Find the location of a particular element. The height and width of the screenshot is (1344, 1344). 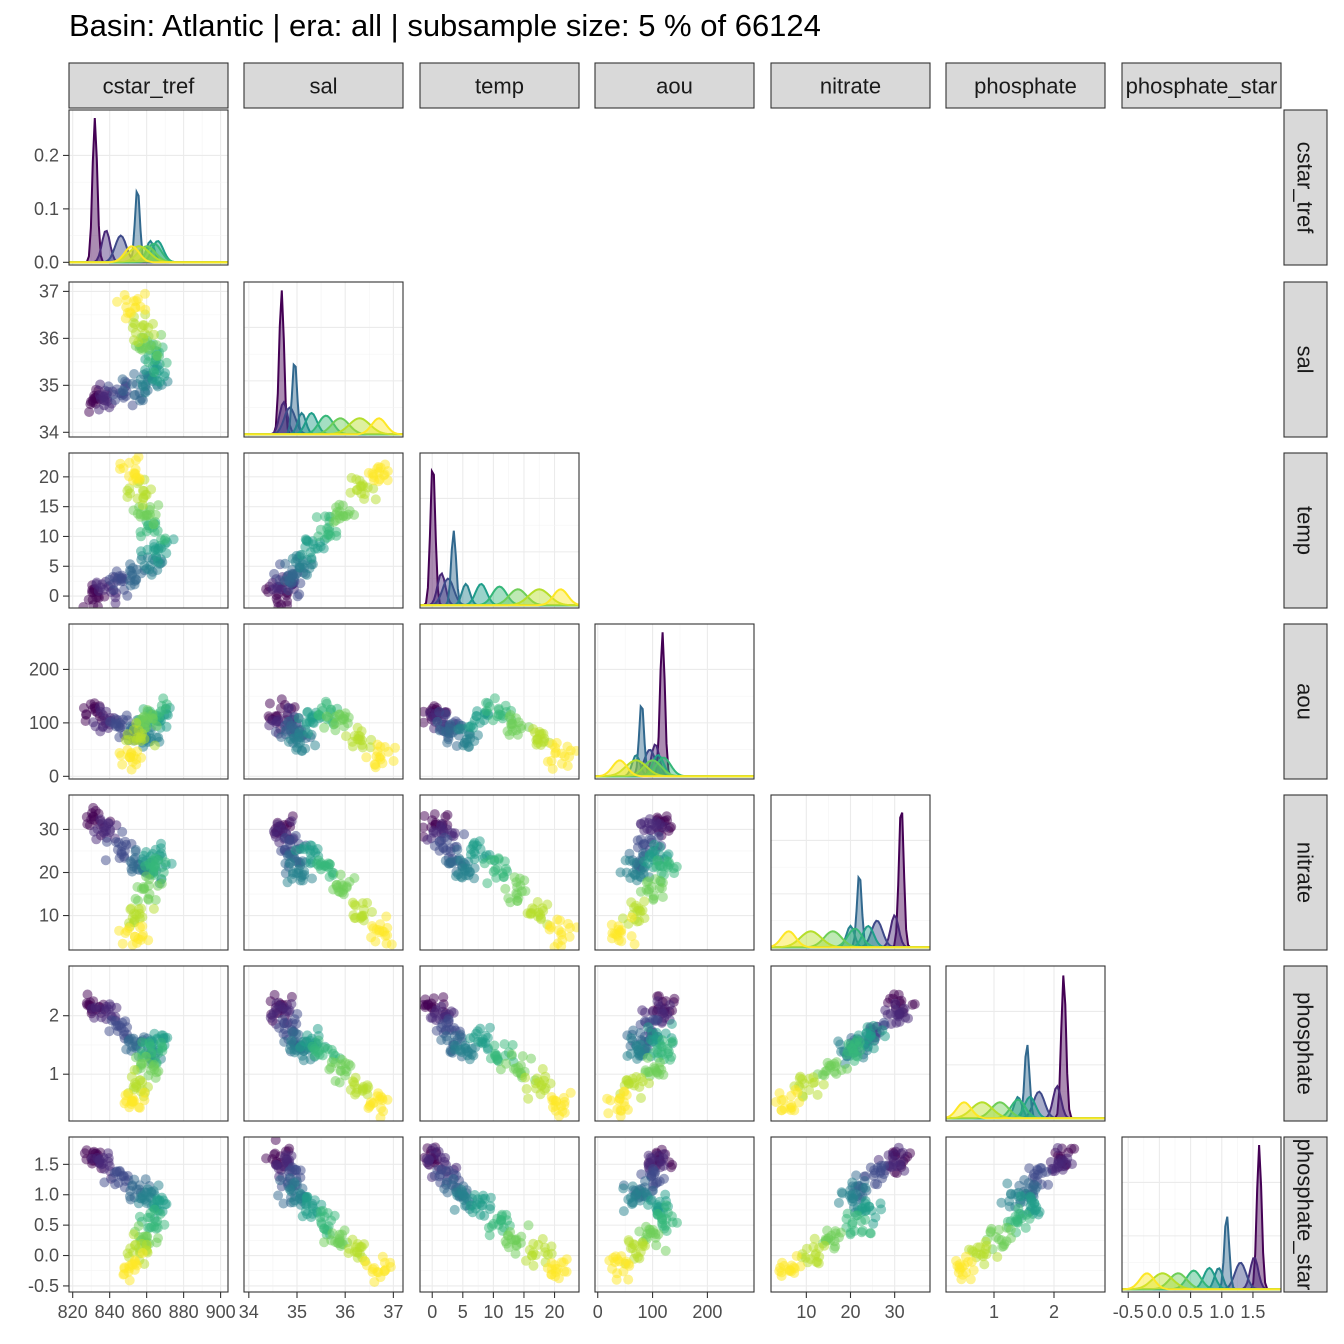

column-strip-label: cstar_tref is located at coordinates (149, 86).